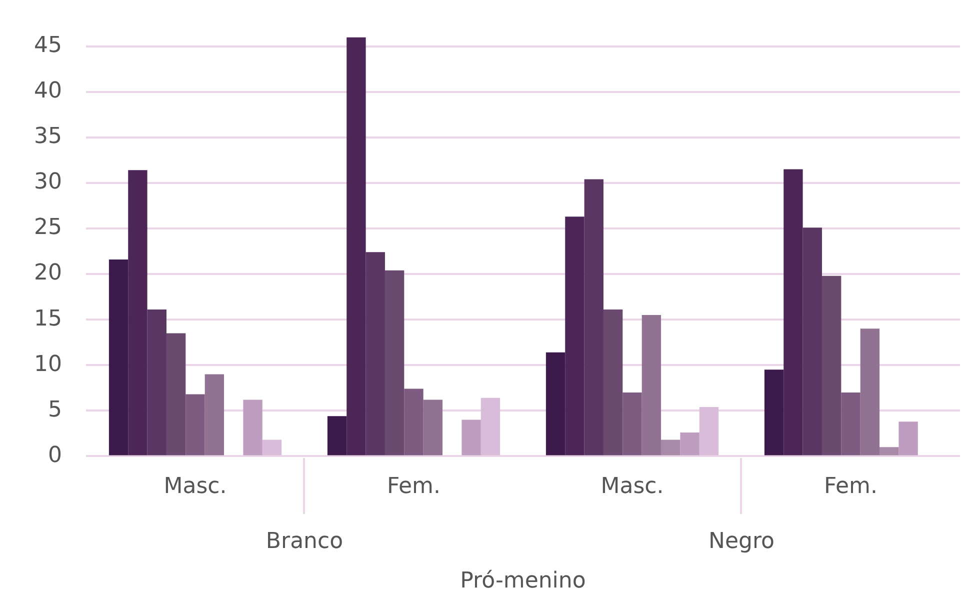 This screenshot has width=970, height=601. What do you see at coordinates (48, 319) in the screenshot?
I see `y-tick-label: 15` at bounding box center [48, 319].